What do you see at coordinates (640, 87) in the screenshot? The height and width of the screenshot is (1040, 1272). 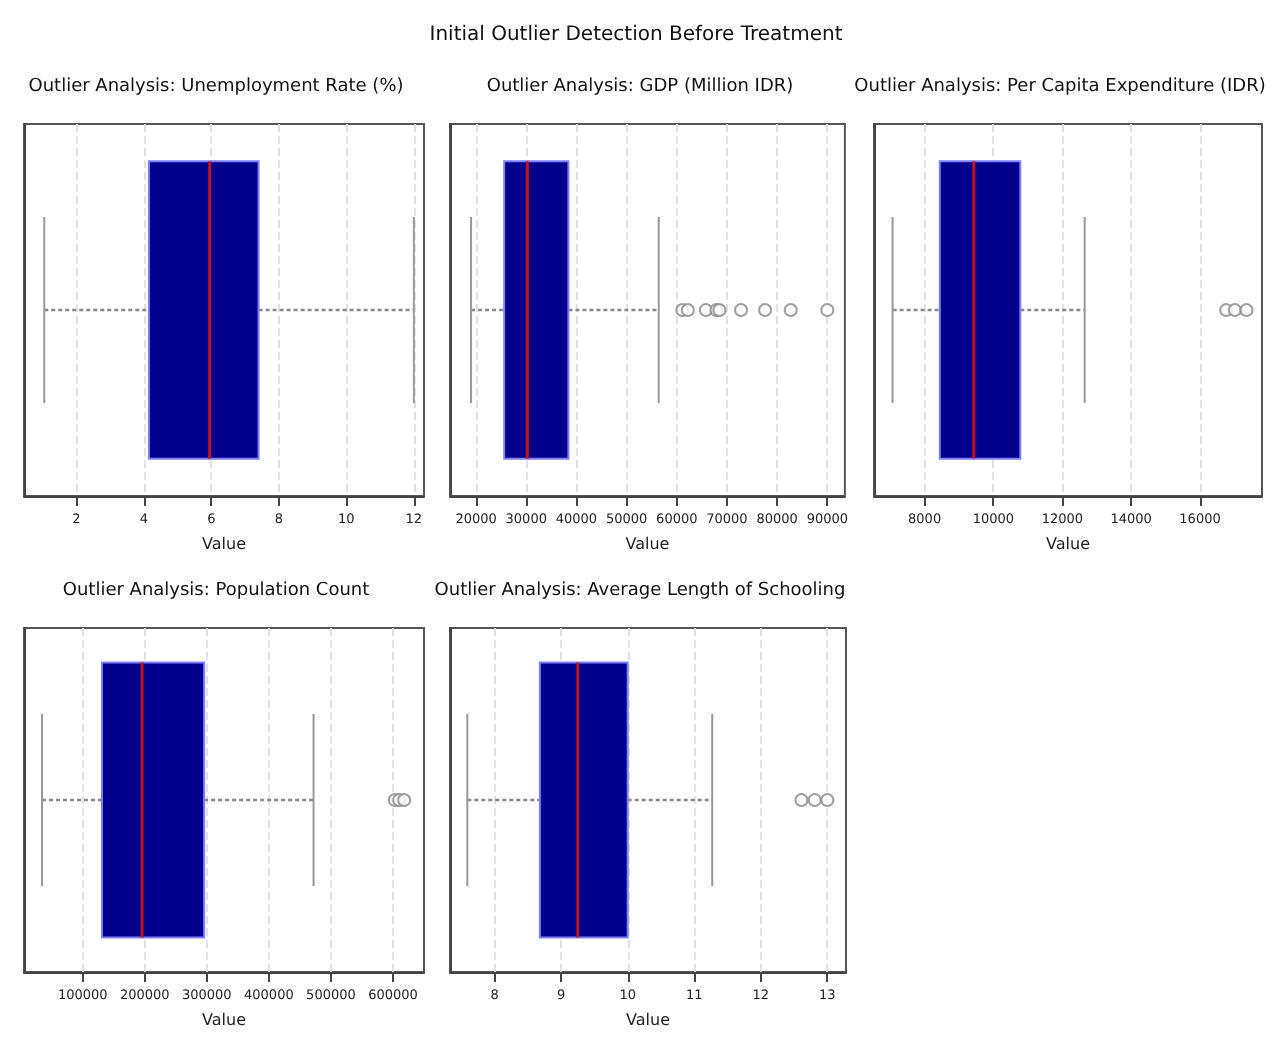 I see `chart-title: Outlier Analysis: GDP (Million IDR)` at bounding box center [640, 87].